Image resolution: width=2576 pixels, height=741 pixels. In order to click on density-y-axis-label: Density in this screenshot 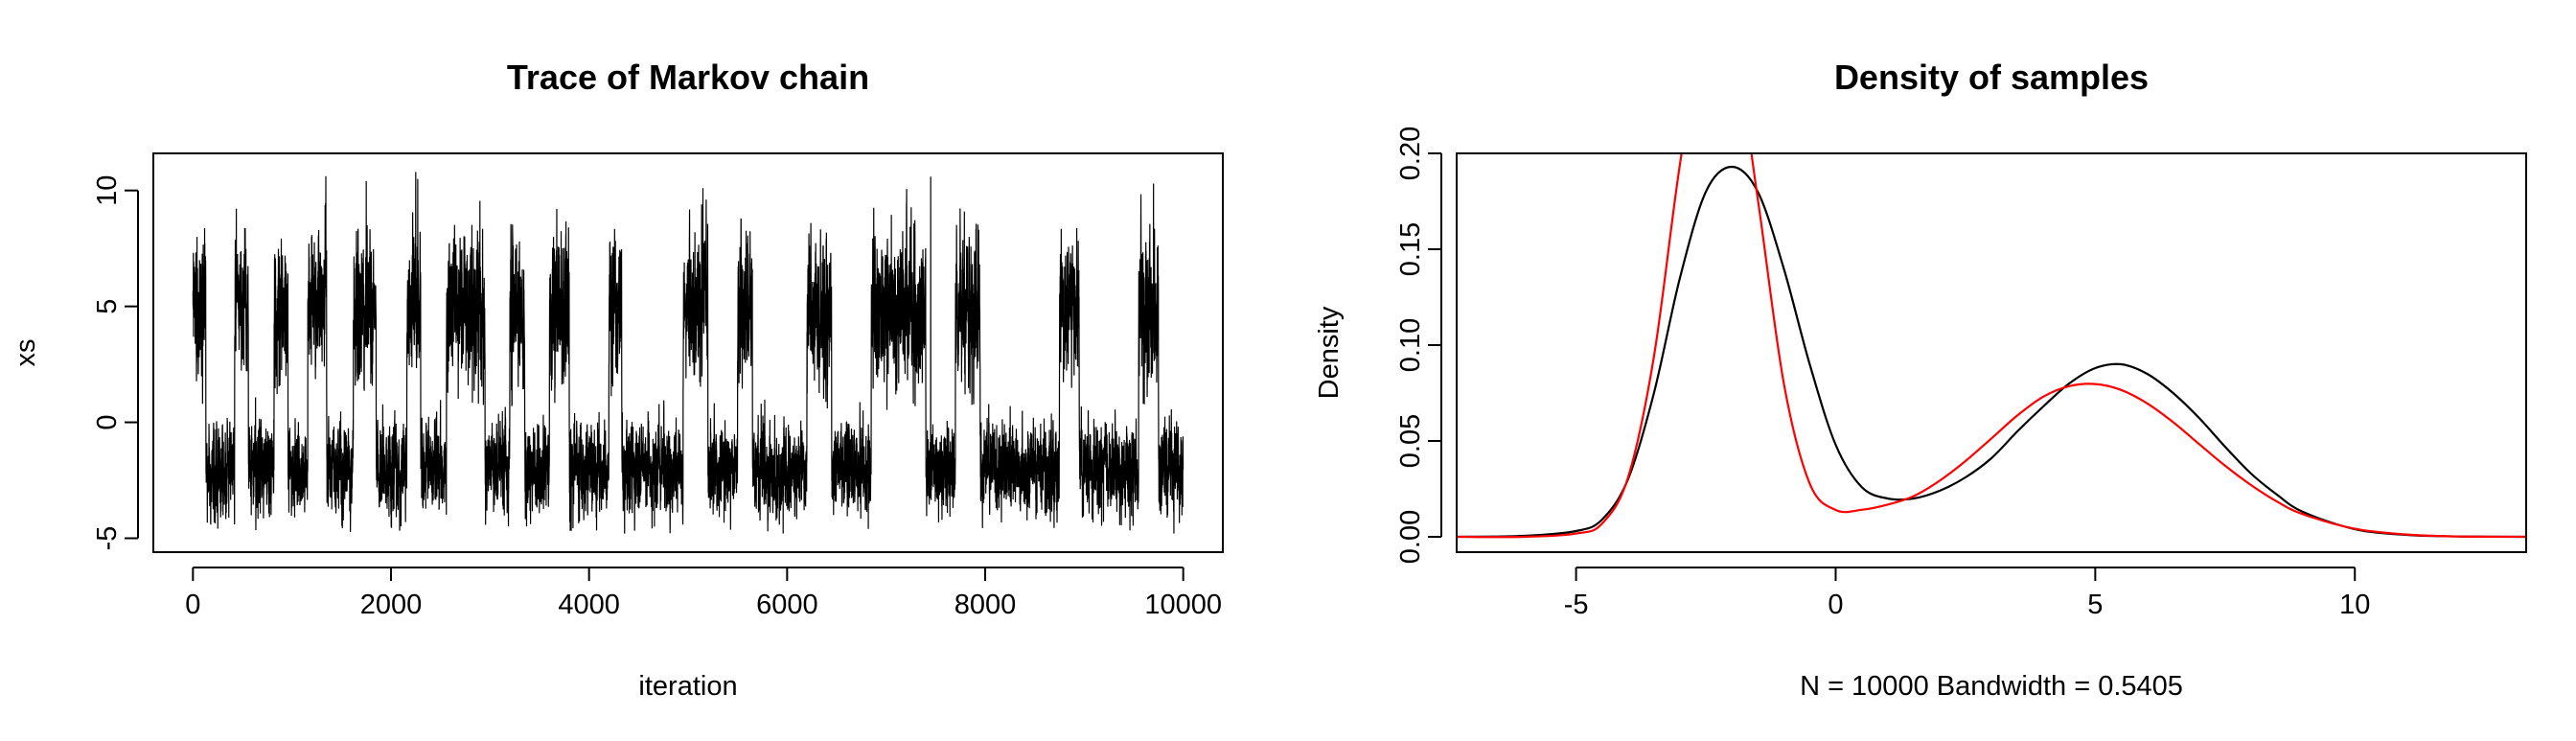, I will do `click(1329, 352)`.